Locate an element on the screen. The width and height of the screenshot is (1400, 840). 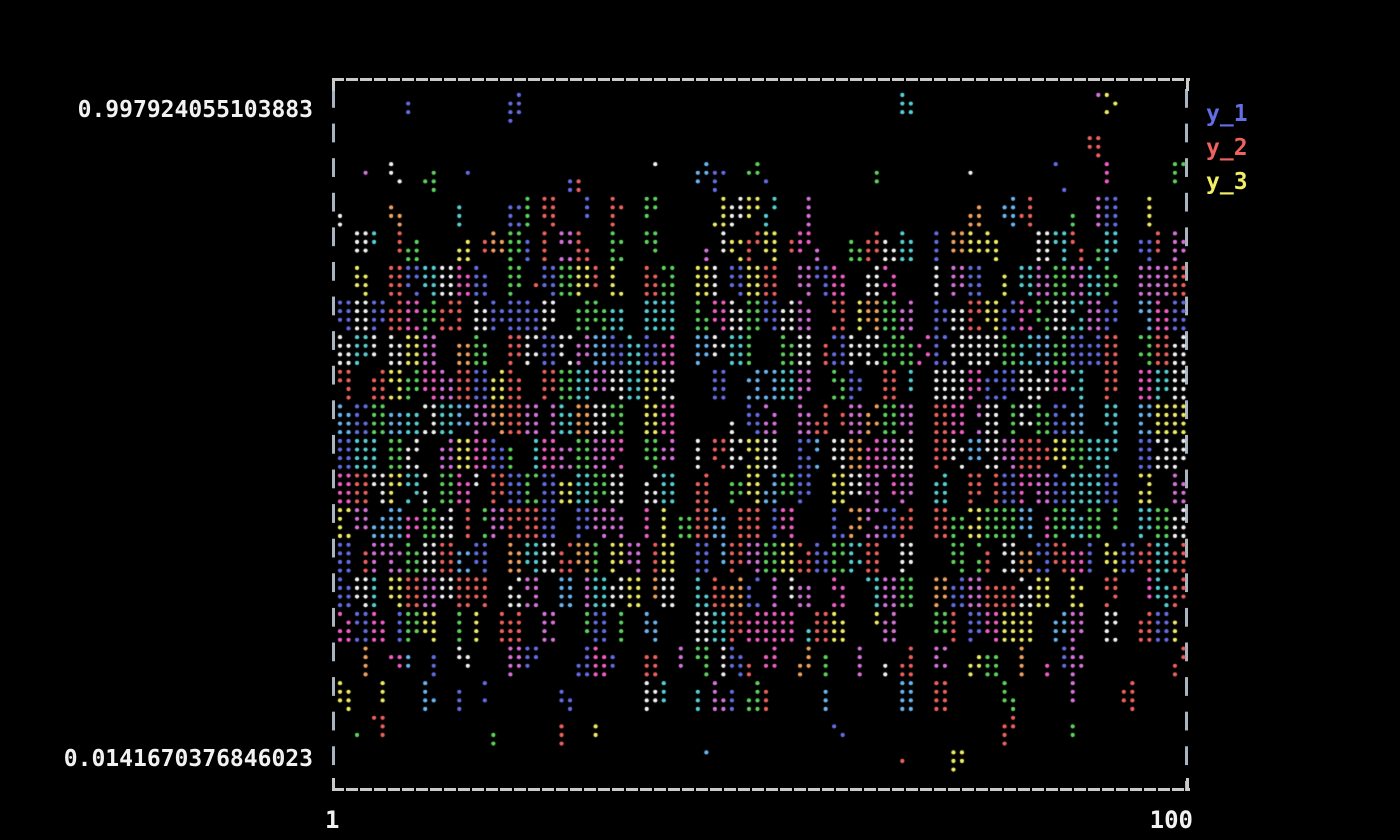
y-axis-min-label: 0.0141670376846023 is located at coordinates (188, 759).